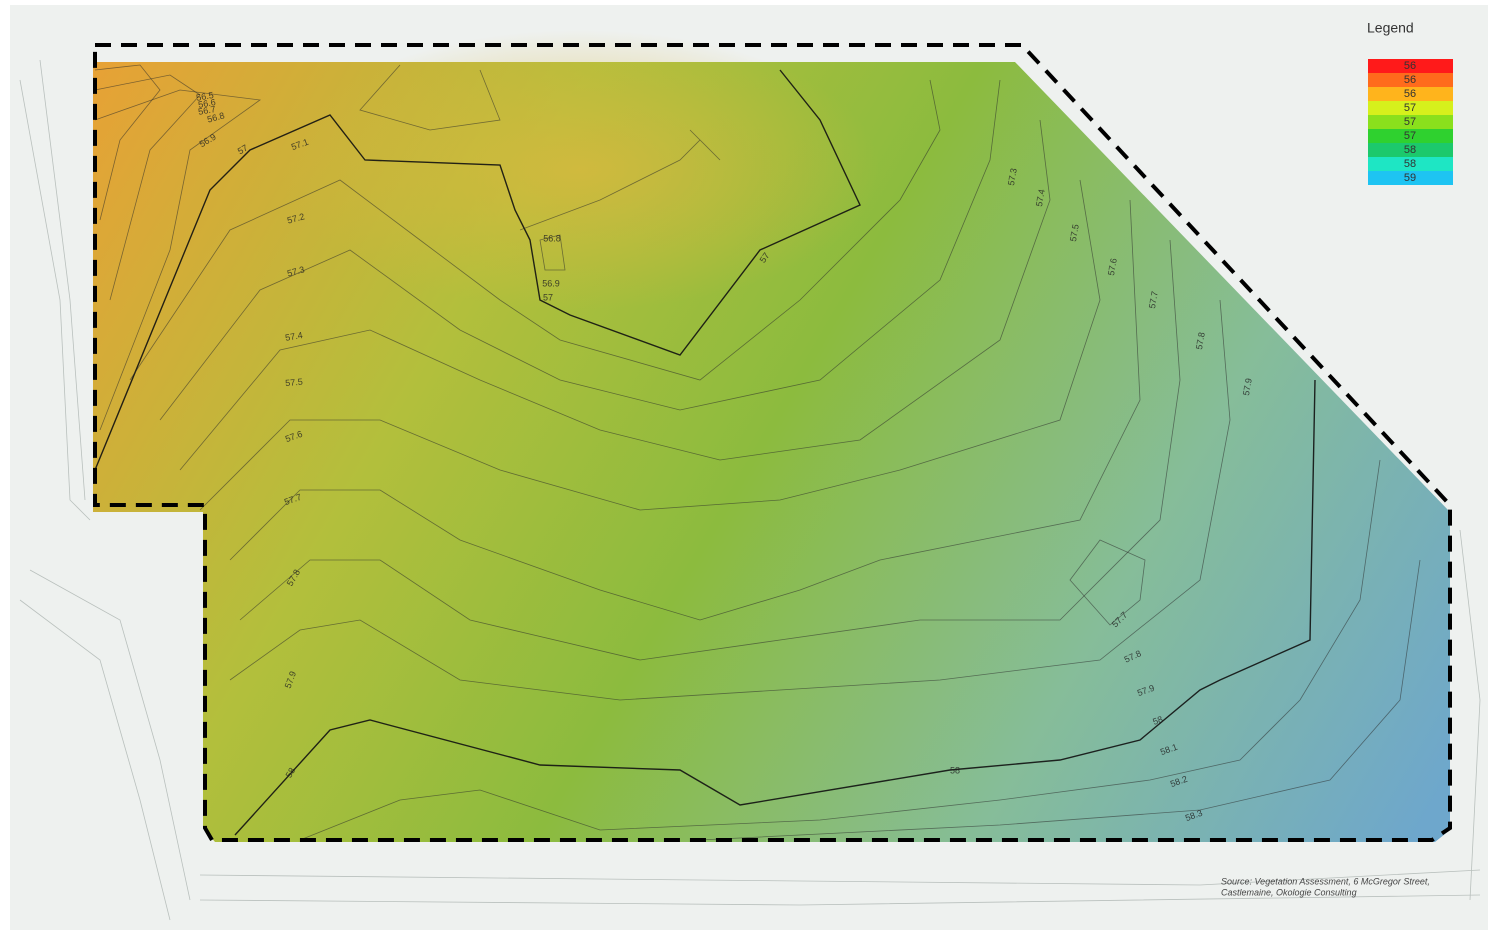  I want to click on source-line: Castlemaine, Okologie Consulting, so click(1289, 892).